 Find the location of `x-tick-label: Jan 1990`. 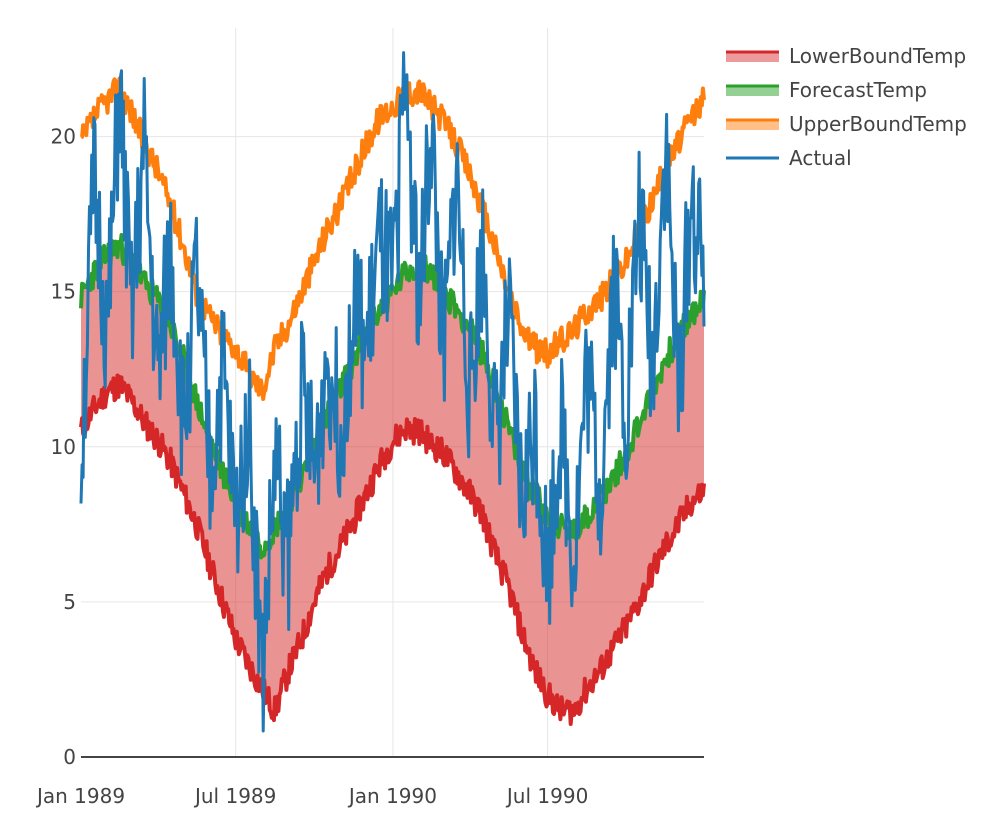

x-tick-label: Jan 1990 is located at coordinates (392, 796).